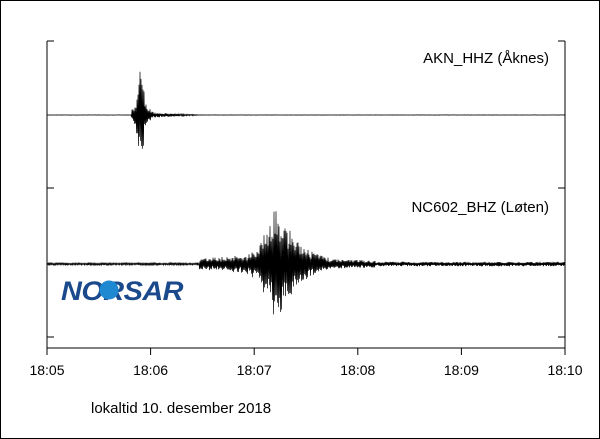  Describe the element at coordinates (150, 370) in the screenshot. I see `x-tick-label: 18:06` at that location.